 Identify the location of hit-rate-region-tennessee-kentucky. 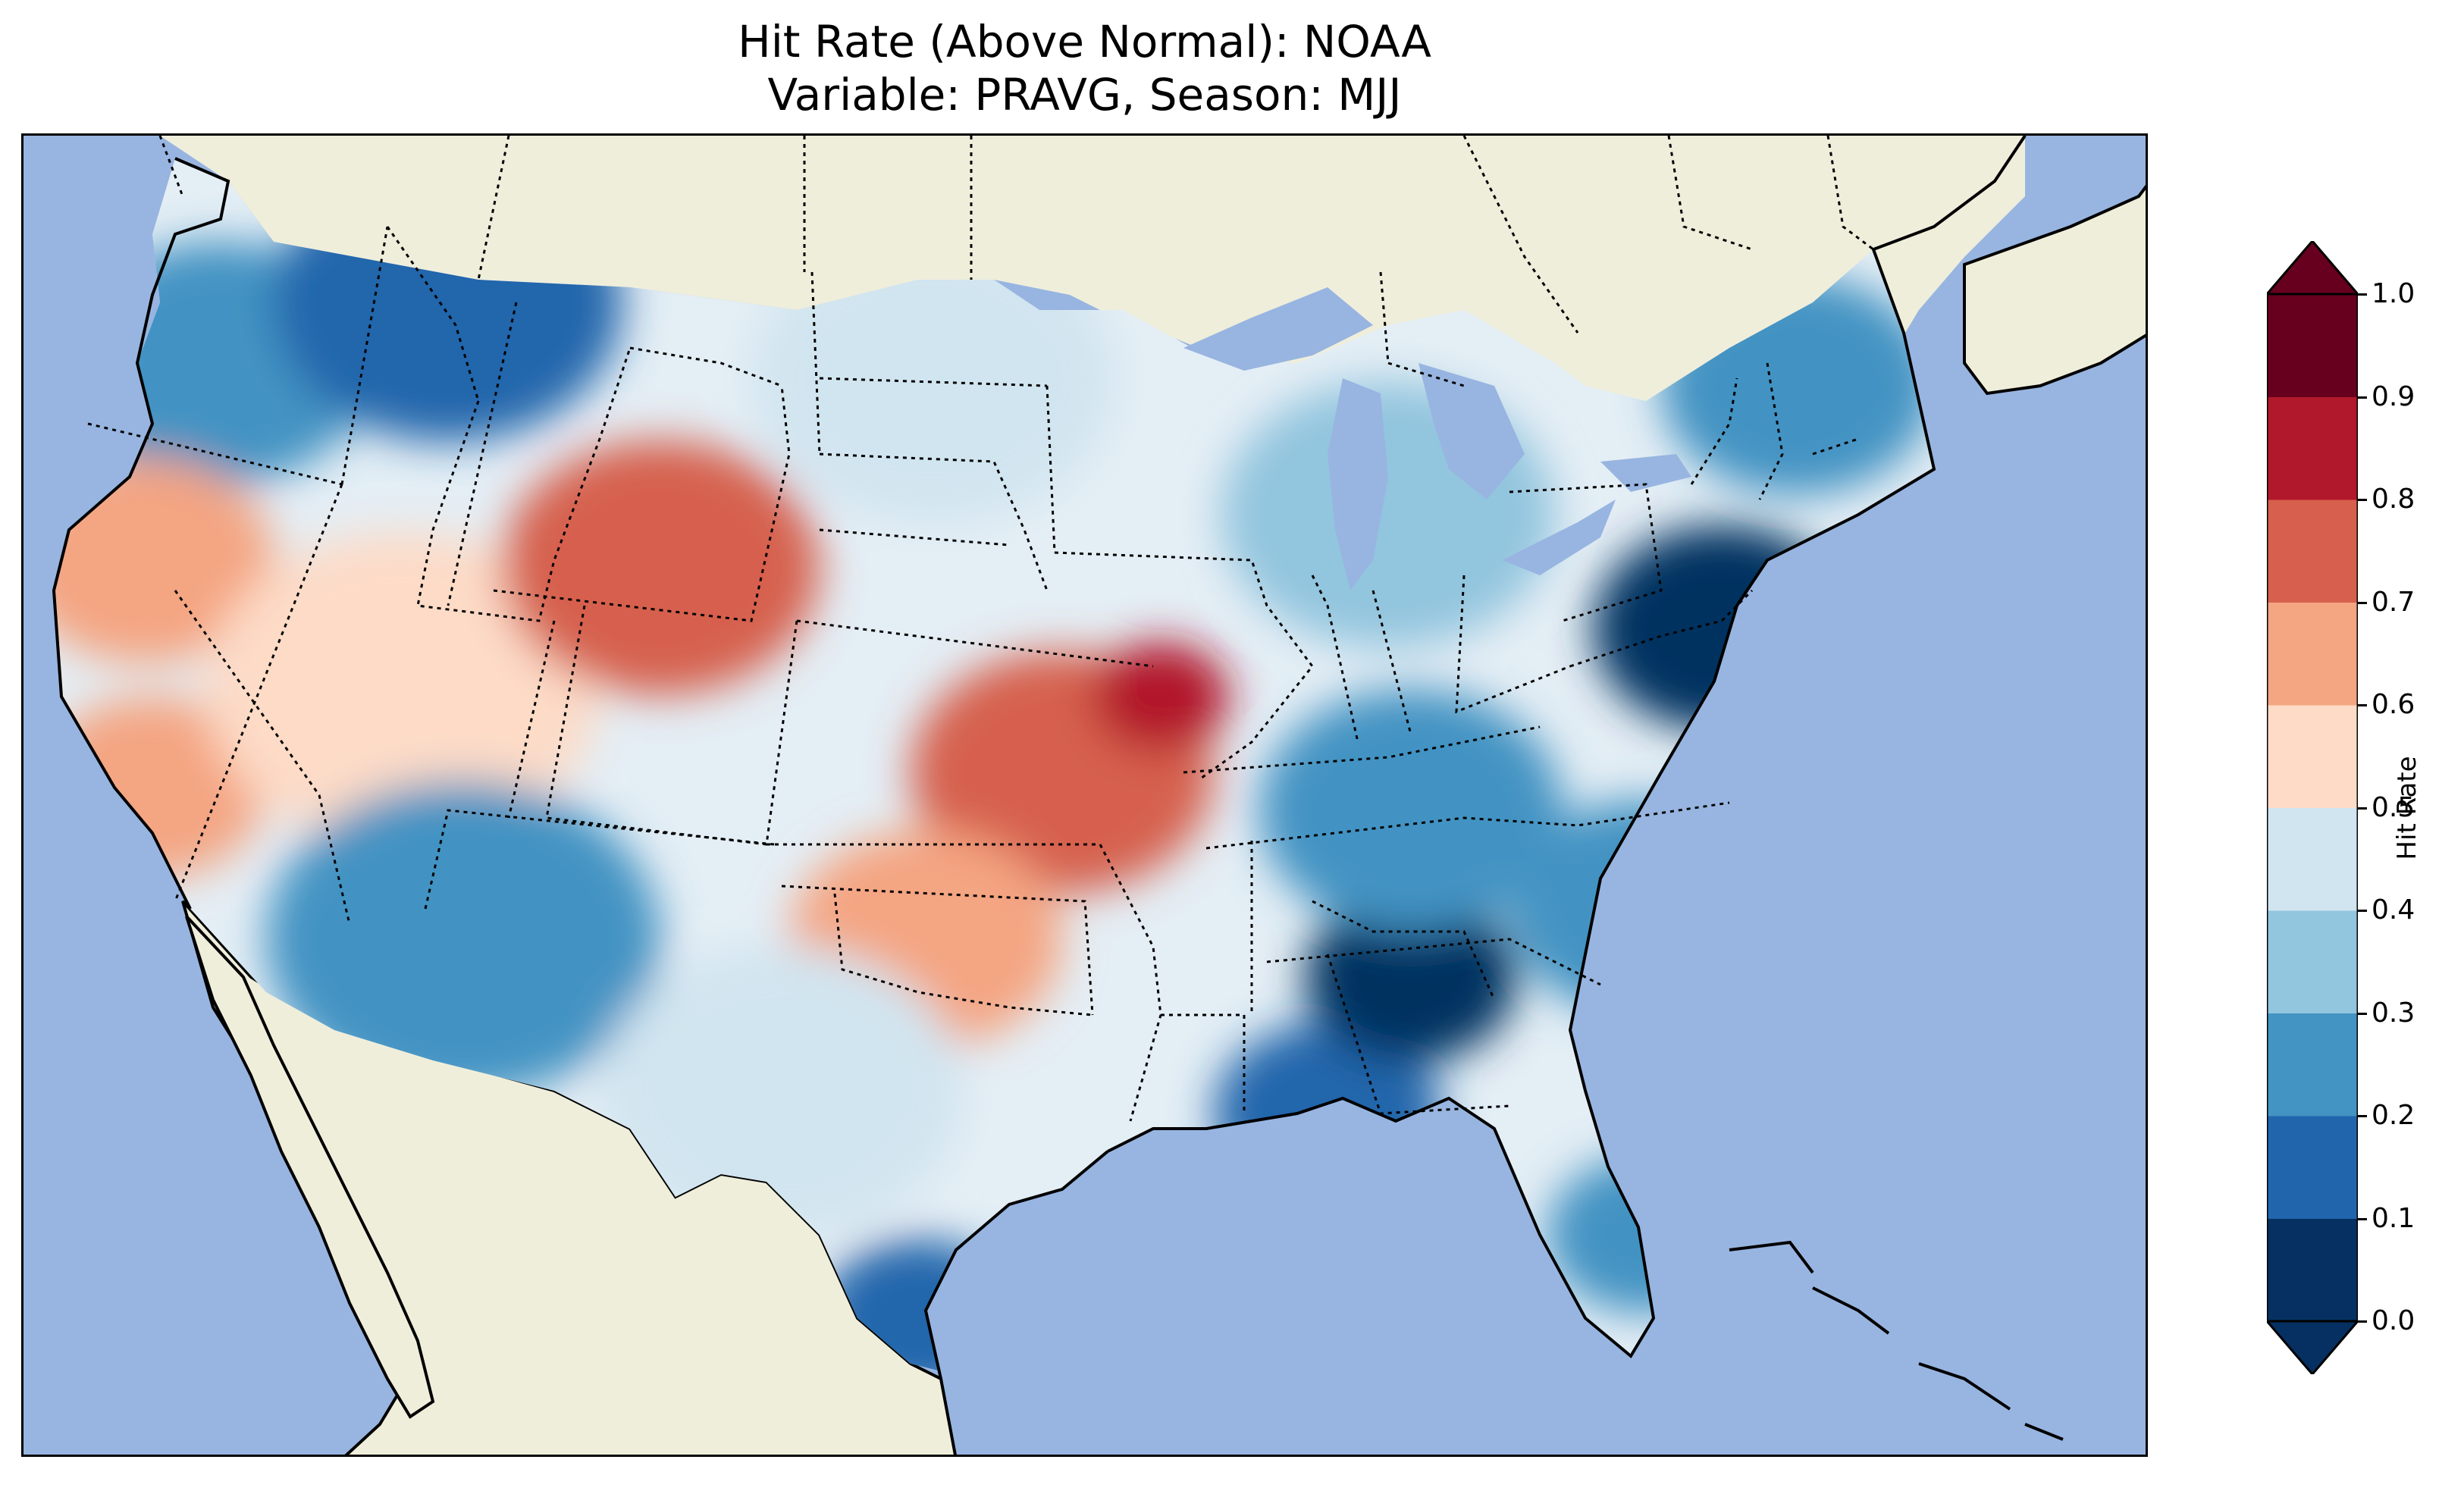
(1411, 810).